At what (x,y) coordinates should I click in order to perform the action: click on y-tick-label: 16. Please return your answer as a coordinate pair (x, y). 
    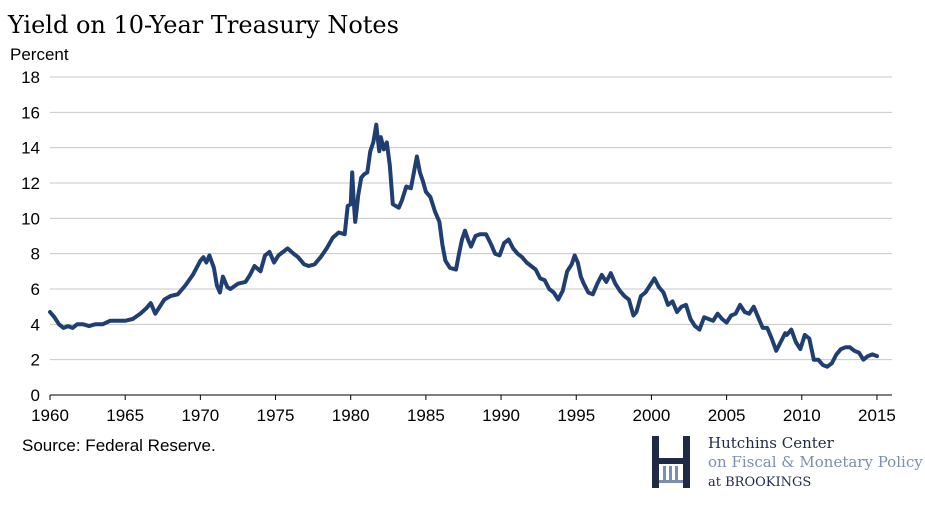
    Looking at the image, I should click on (30, 112).